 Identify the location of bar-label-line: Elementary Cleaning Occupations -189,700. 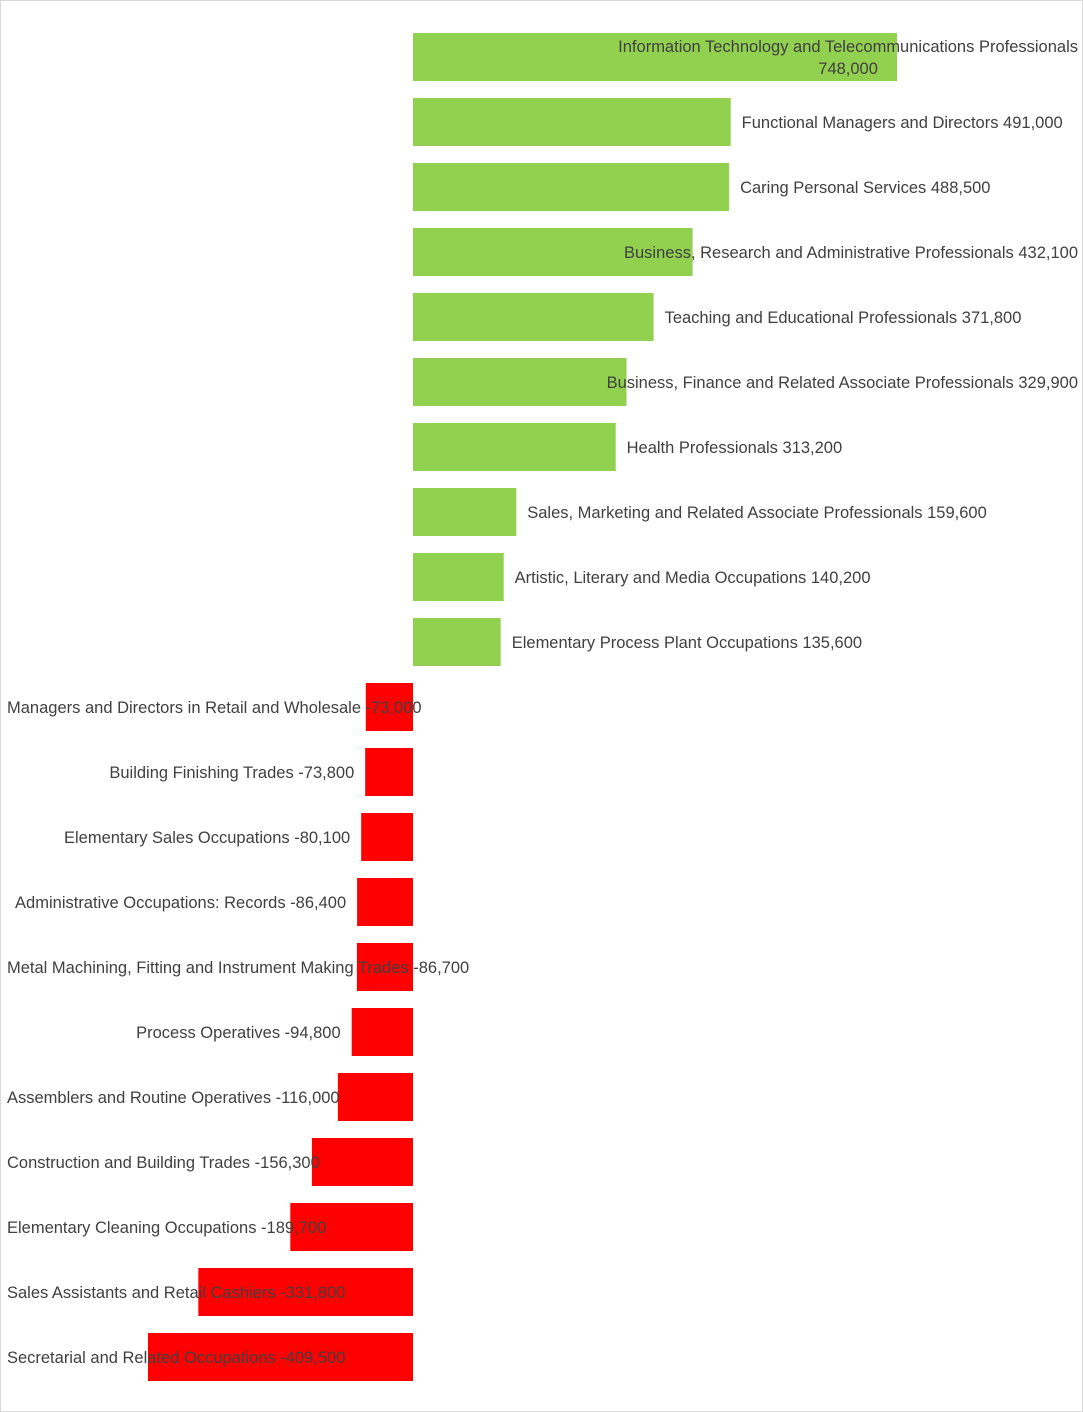
(166, 1228).